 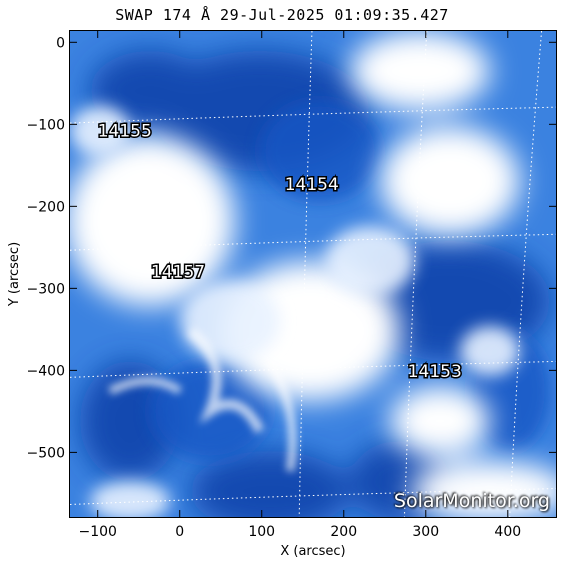 What do you see at coordinates (312, 551) in the screenshot?
I see `x-axis-title: X (arcsec)` at bounding box center [312, 551].